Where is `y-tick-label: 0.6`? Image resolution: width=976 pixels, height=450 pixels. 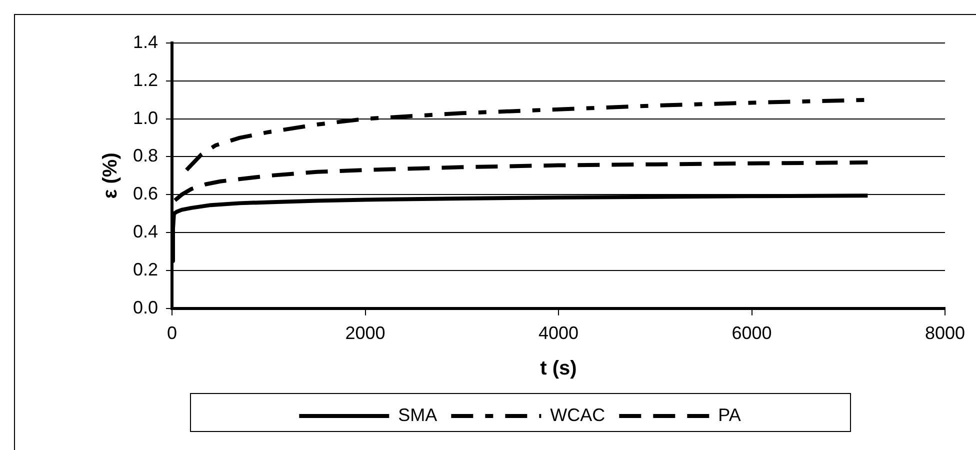
y-tick-label: 0.6 is located at coordinates (145, 194).